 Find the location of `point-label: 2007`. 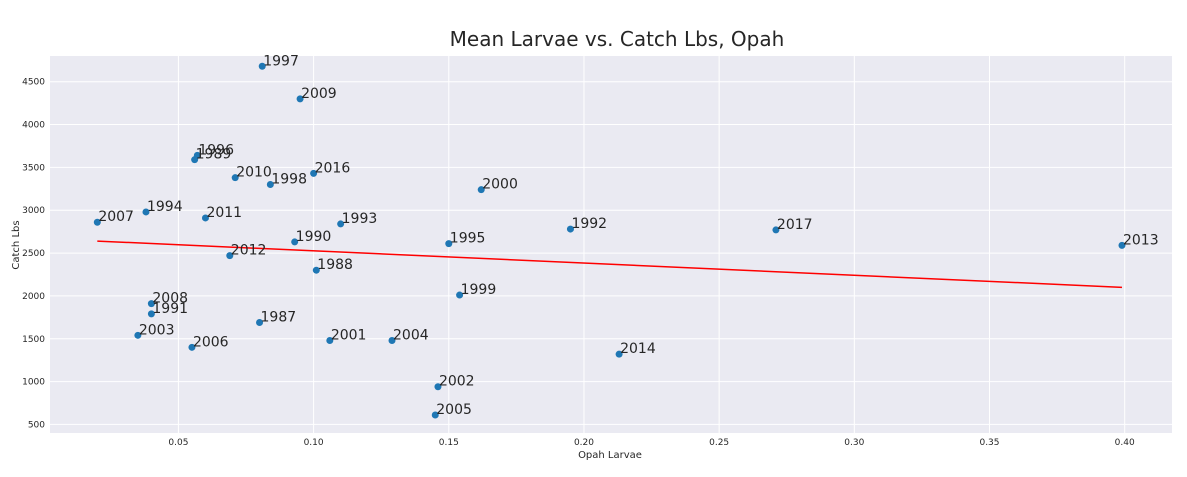

point-label: 2007 is located at coordinates (116, 217).